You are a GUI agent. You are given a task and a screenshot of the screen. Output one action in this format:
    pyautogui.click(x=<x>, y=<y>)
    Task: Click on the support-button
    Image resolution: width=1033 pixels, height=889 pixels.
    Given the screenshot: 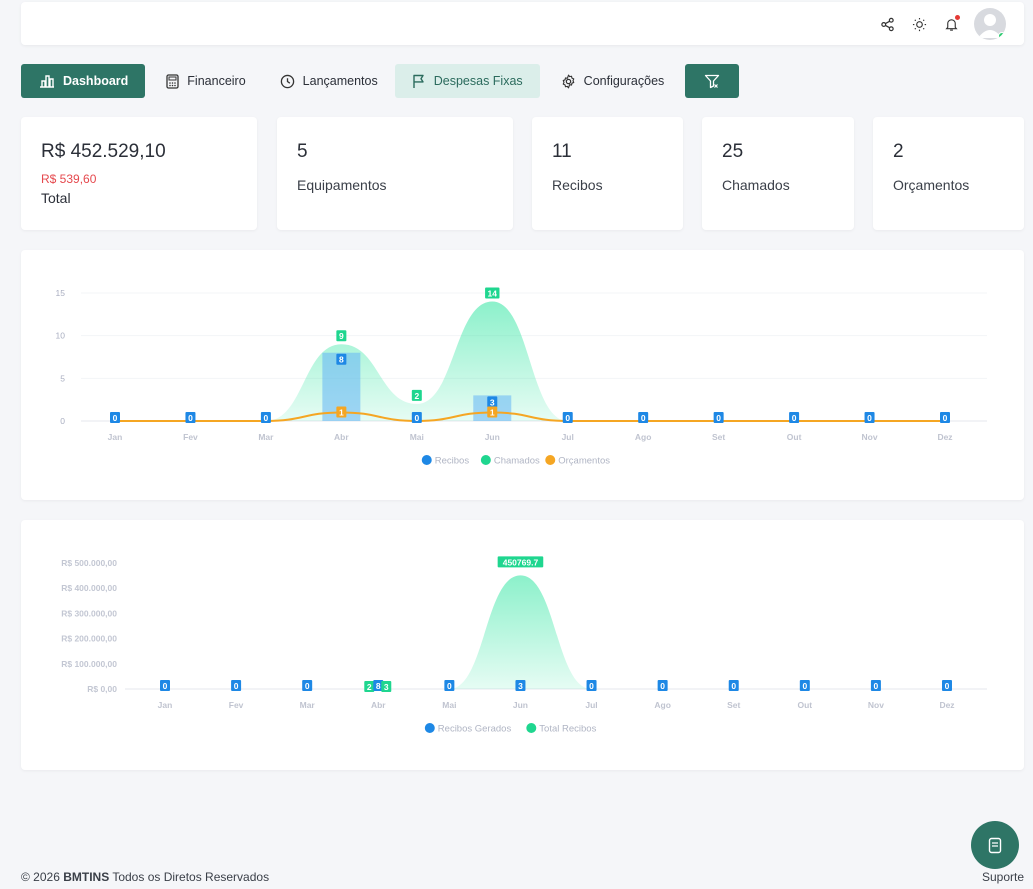 What is the action you would take?
    pyautogui.click(x=995, y=845)
    